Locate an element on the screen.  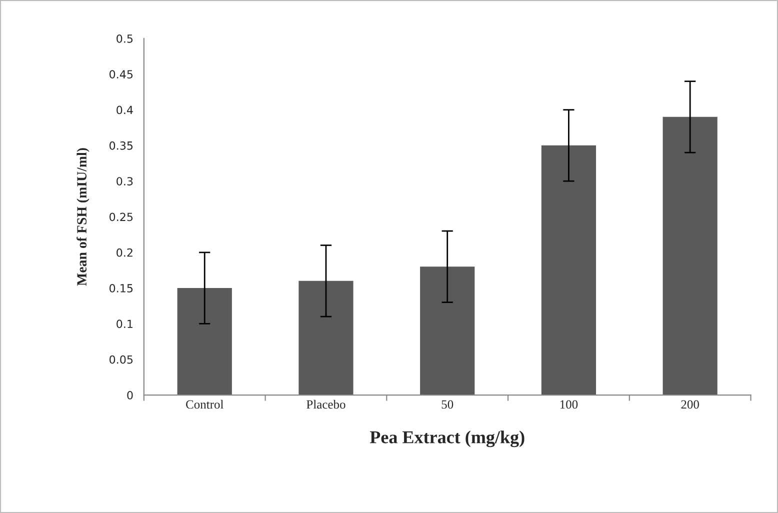
y-axis-title: Mean of FSH (mIU/ml) is located at coordinates (83, 217).